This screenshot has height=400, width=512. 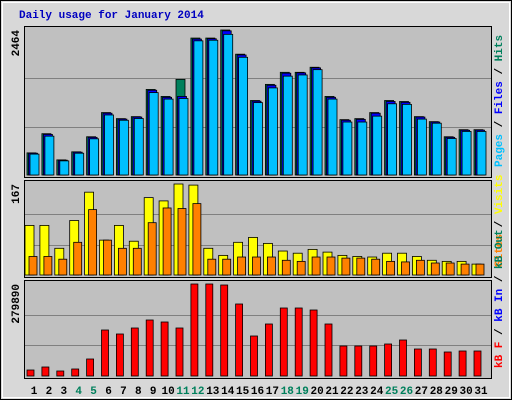 What do you see at coordinates (17, 304) in the screenshot?
I see `y-tick-label: 279890` at bounding box center [17, 304].